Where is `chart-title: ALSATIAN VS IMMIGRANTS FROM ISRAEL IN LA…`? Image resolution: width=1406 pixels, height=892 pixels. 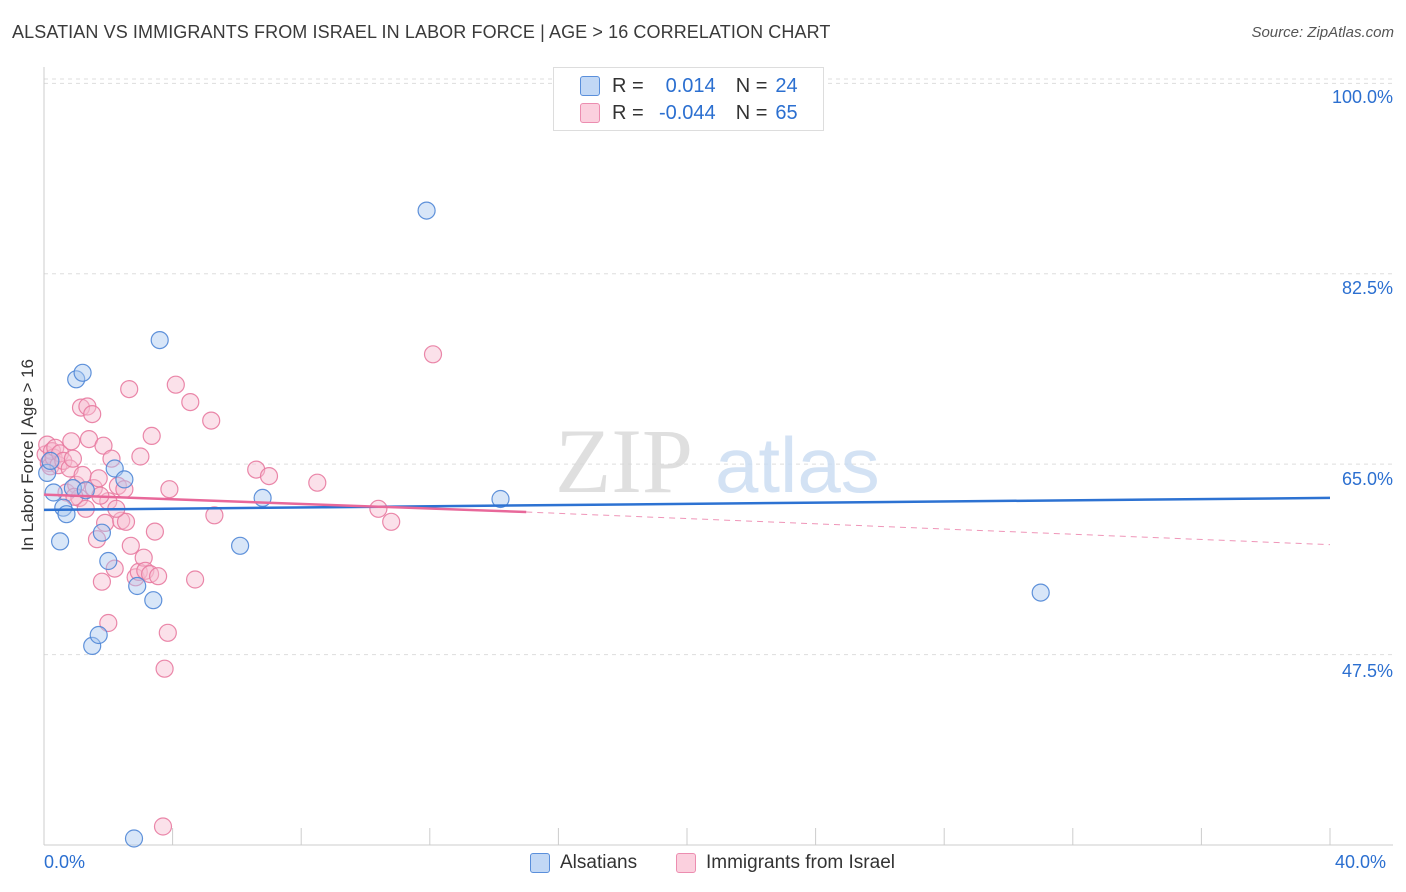 chart-title: ALSATIAN VS IMMIGRANTS FROM ISRAEL IN LA… is located at coordinates (421, 32).